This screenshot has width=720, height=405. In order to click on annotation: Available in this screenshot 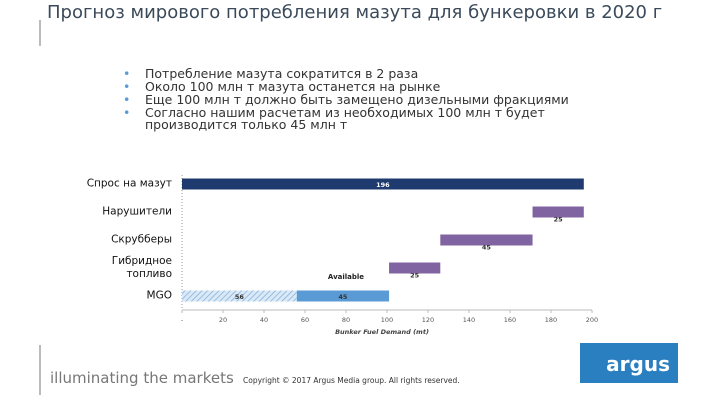, I will do `click(346, 277)`.